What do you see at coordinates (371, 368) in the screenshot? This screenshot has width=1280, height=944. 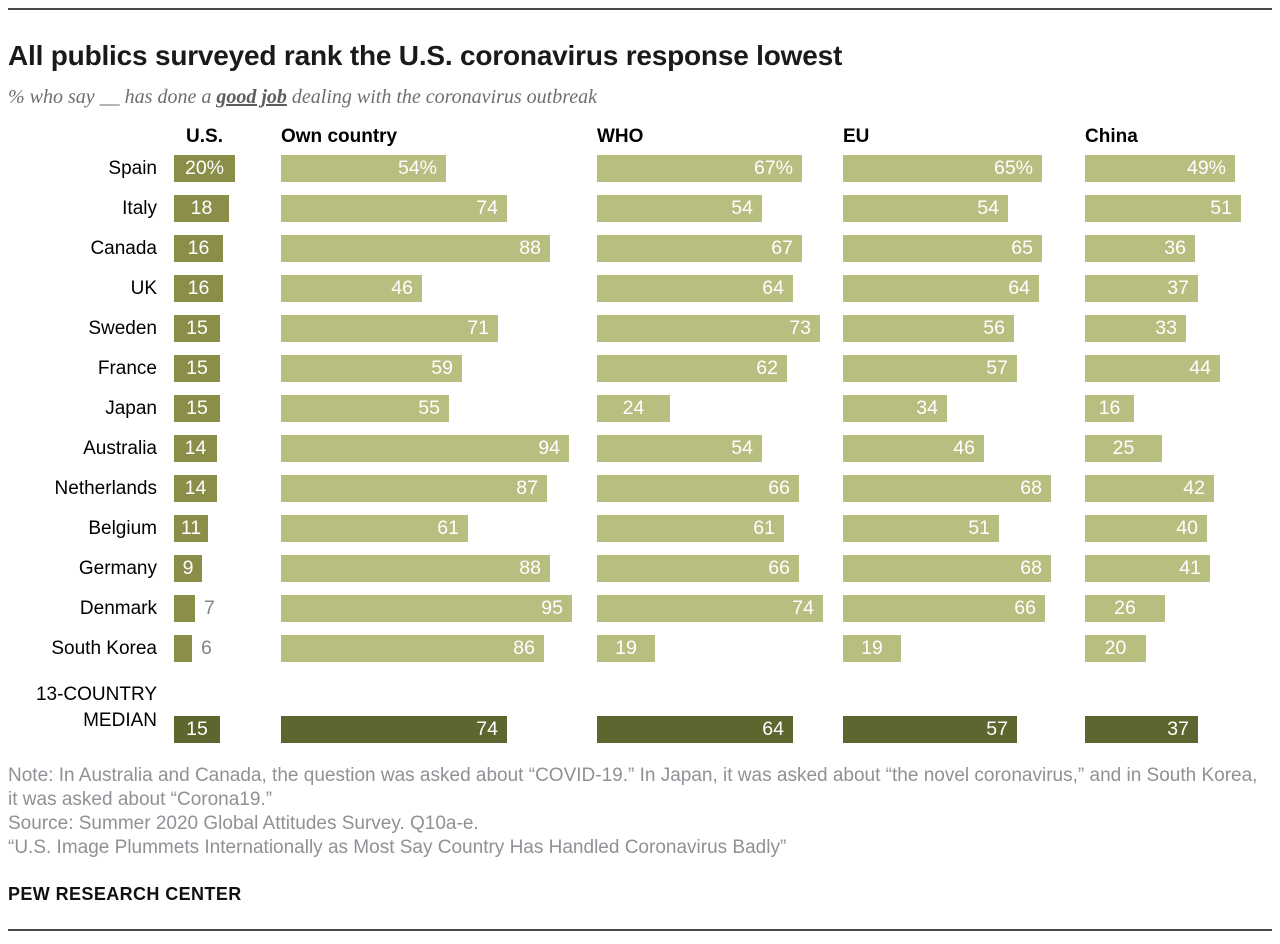 I see `bar-france-own-country: 59` at bounding box center [371, 368].